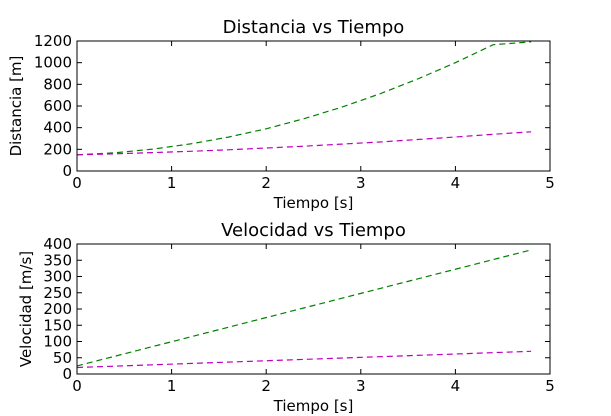  I want to click on y-tick-label: 1000, so click(53, 63).